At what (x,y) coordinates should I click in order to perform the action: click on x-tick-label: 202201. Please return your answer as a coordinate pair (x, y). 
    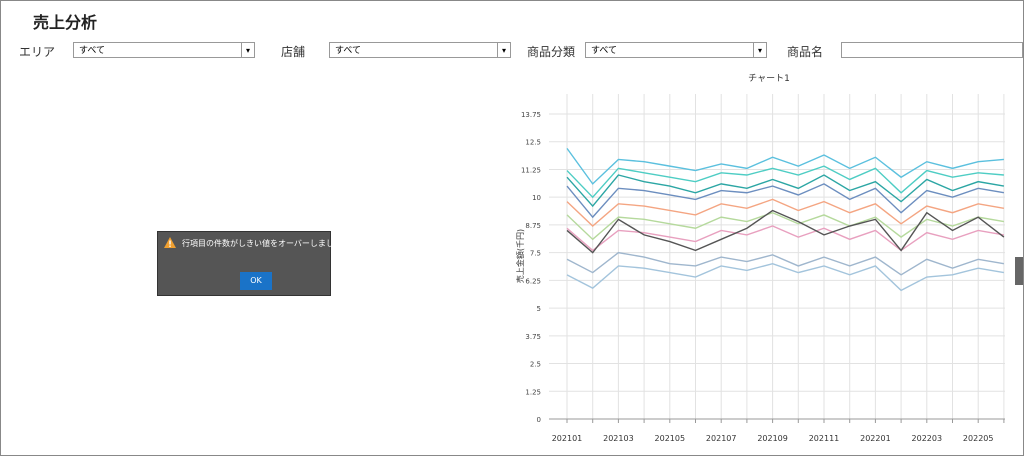
    Looking at the image, I should click on (875, 438).